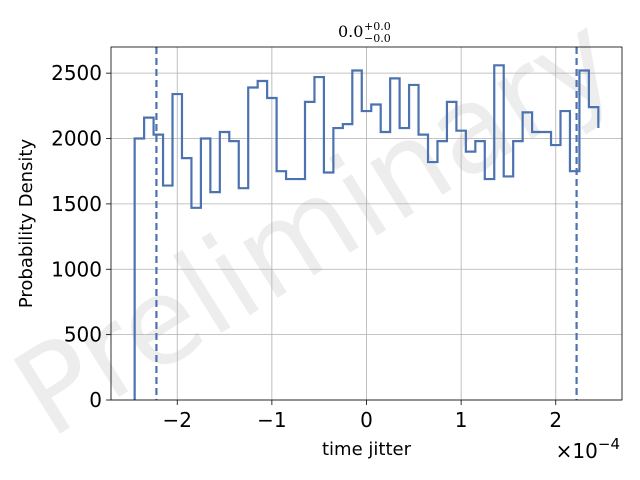  I want to click on x-tick-label: −1, so click(271, 420).